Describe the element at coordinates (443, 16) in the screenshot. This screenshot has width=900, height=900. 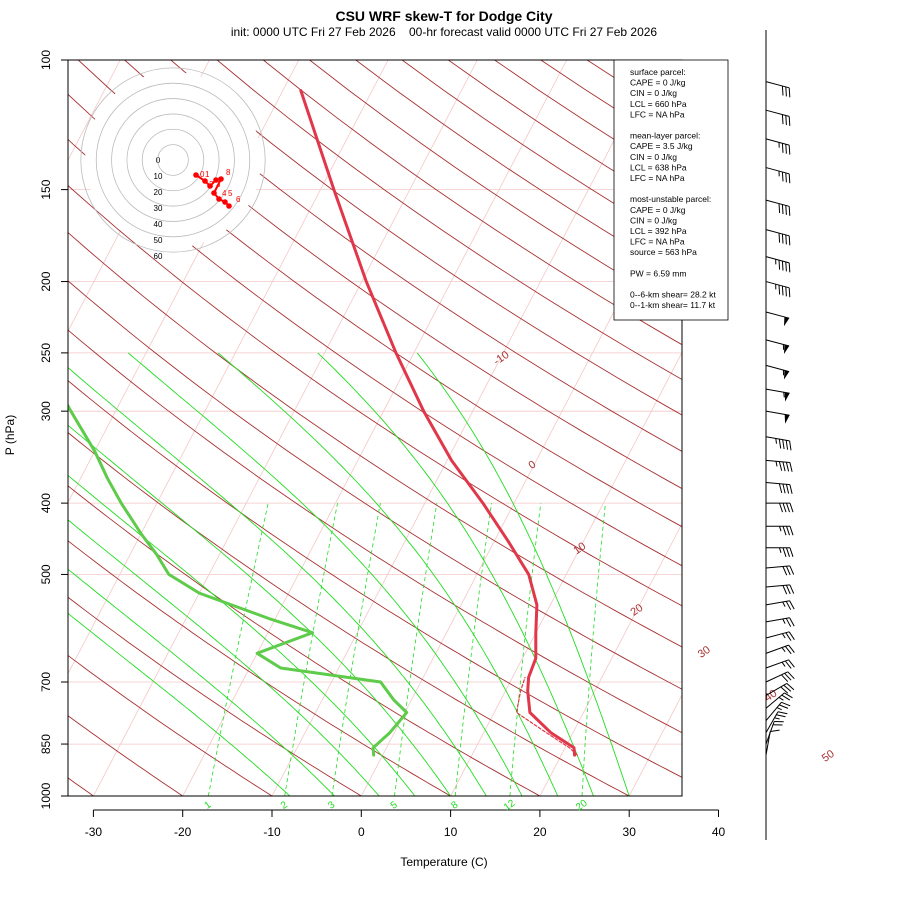
I see `chart-title: CSU WRF skew-T for Dodge City` at that location.